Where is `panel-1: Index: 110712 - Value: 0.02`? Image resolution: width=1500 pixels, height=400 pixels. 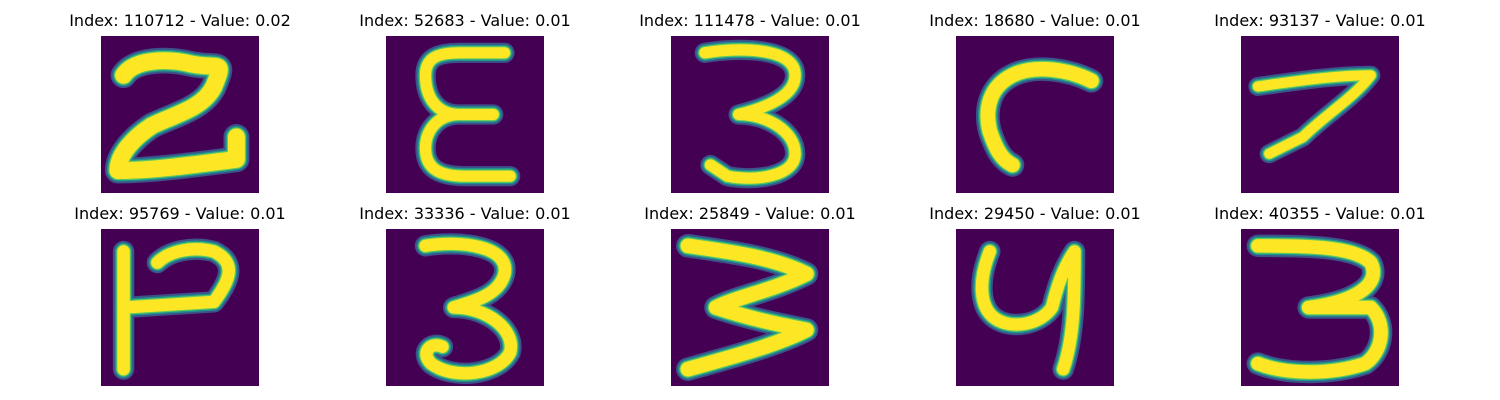 panel-1: Index: 110712 - Value: 0.02 is located at coordinates (180, 102).